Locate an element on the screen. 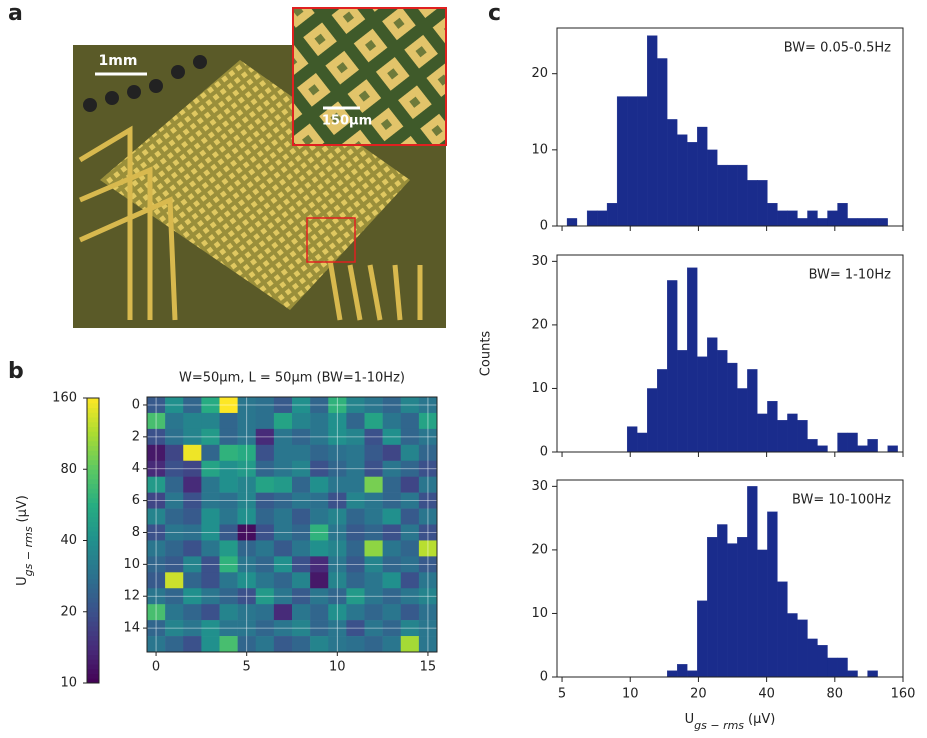  x-tick-label: 0 is located at coordinates (156, 667).